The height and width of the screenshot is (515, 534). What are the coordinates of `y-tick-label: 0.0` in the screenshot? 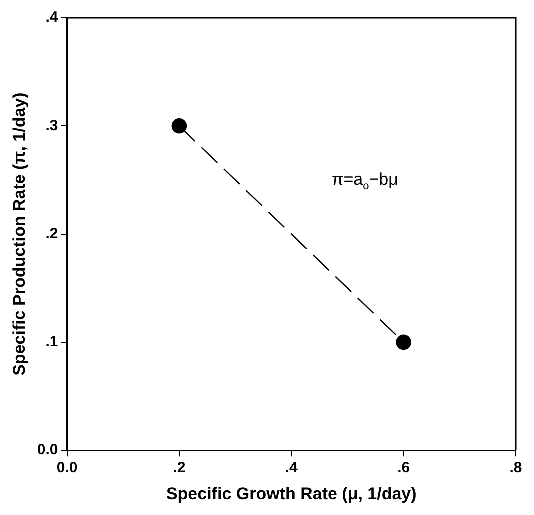 It's located at (47, 450).